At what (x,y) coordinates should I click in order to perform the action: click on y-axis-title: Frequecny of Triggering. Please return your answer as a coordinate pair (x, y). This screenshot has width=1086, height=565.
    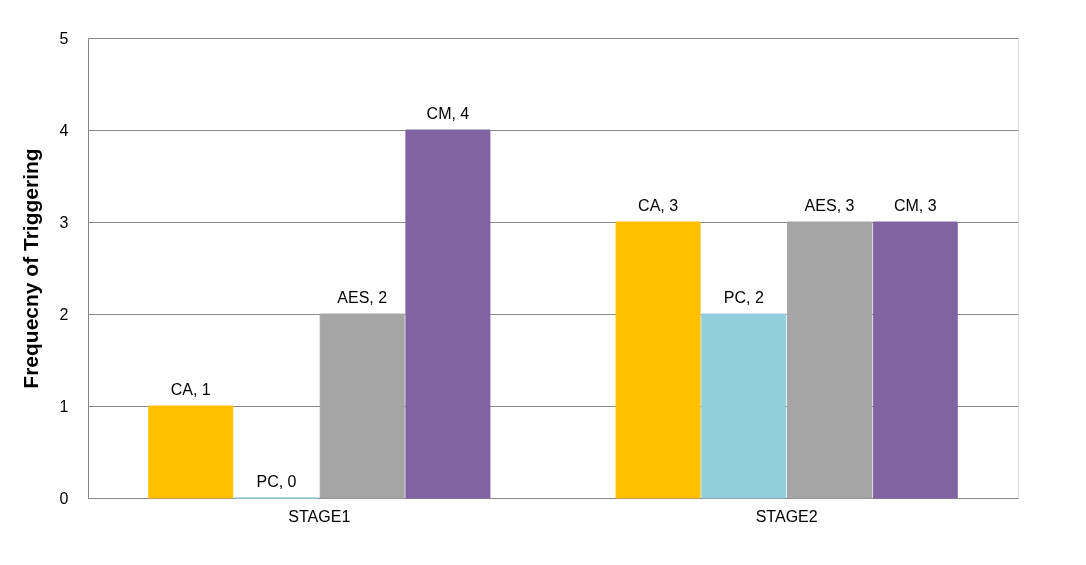
    Looking at the image, I should click on (30, 268).